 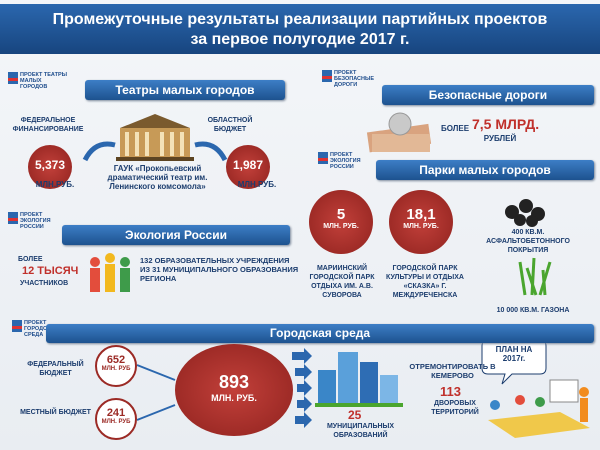 What do you see at coordinates (533, 310) in the screenshot?
I see `caption: 10 000 КВ.М. ГАЗОНА` at bounding box center [533, 310].